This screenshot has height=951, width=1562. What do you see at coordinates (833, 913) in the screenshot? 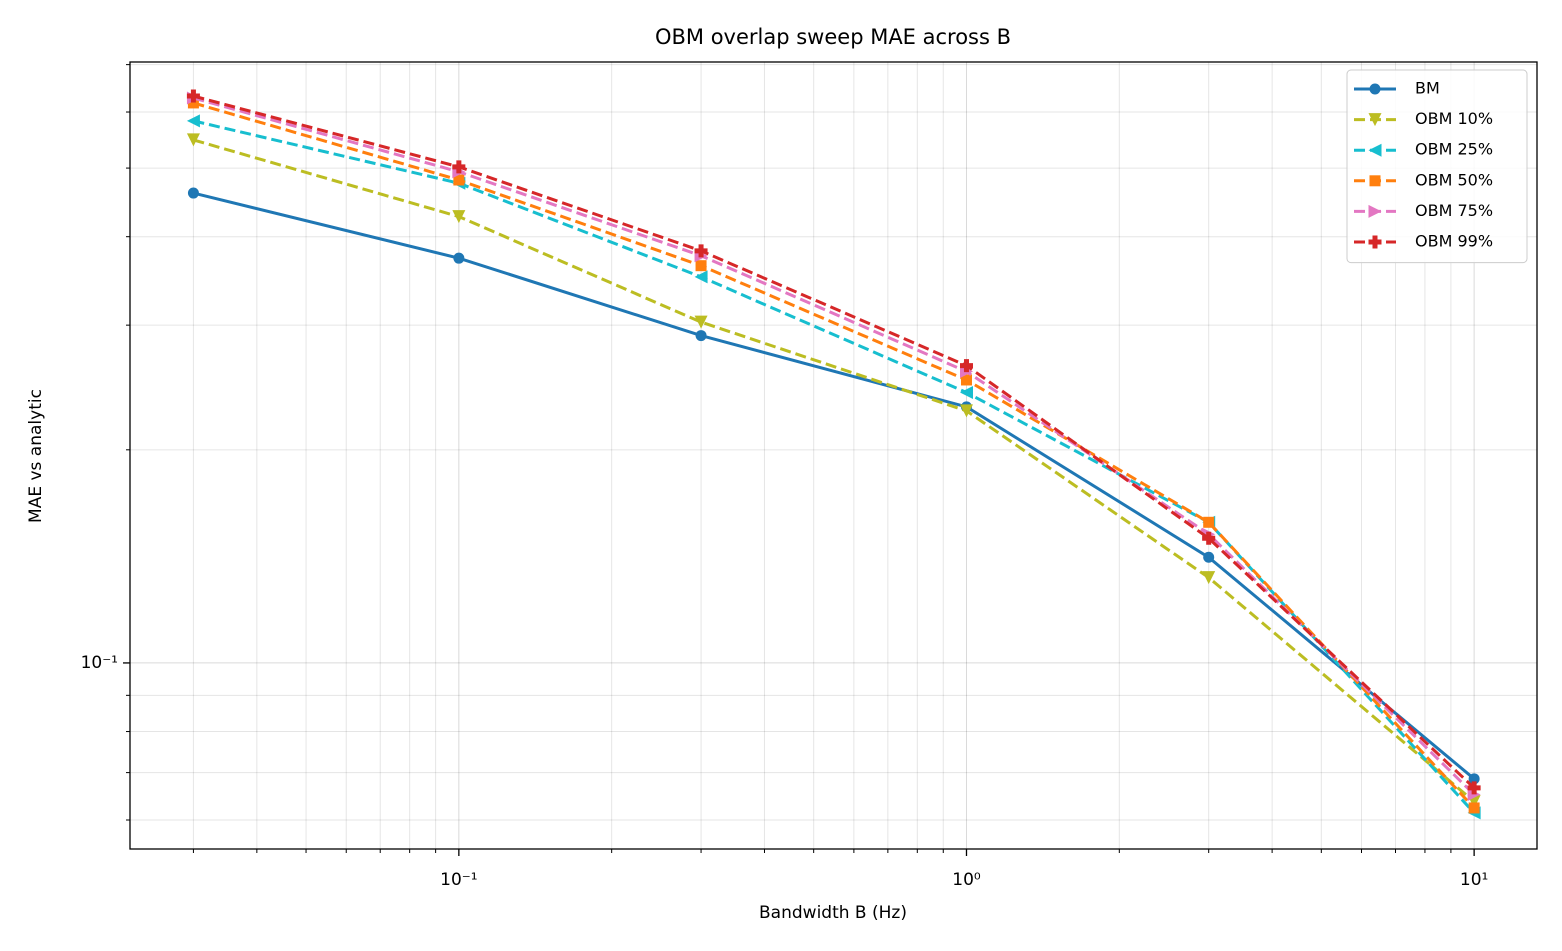
I see `x-axis-label: Bandwidth B (Hz)` at bounding box center [833, 913].